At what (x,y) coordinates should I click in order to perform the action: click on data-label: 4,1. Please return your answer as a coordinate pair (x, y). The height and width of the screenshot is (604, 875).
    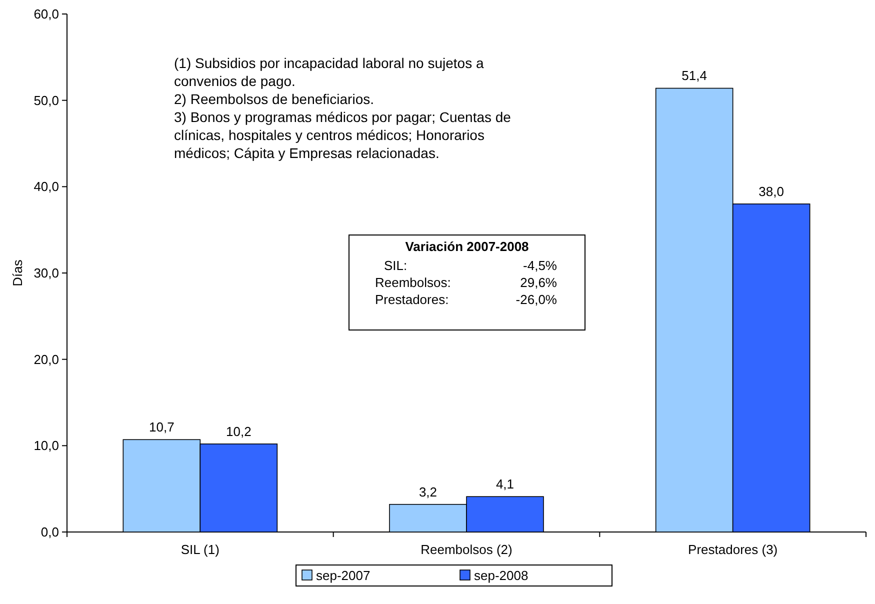
    Looking at the image, I should click on (505, 484).